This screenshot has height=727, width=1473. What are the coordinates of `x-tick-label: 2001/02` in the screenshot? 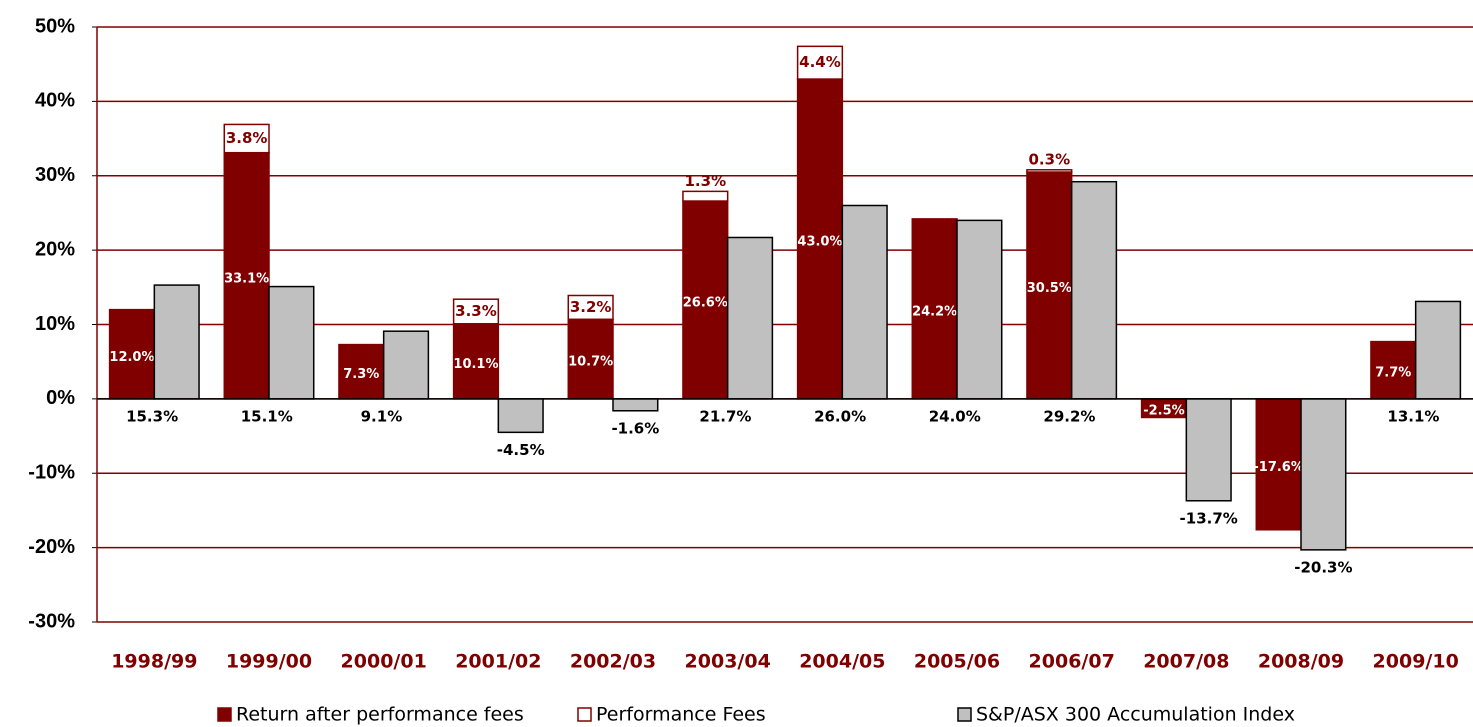 It's located at (498, 662).